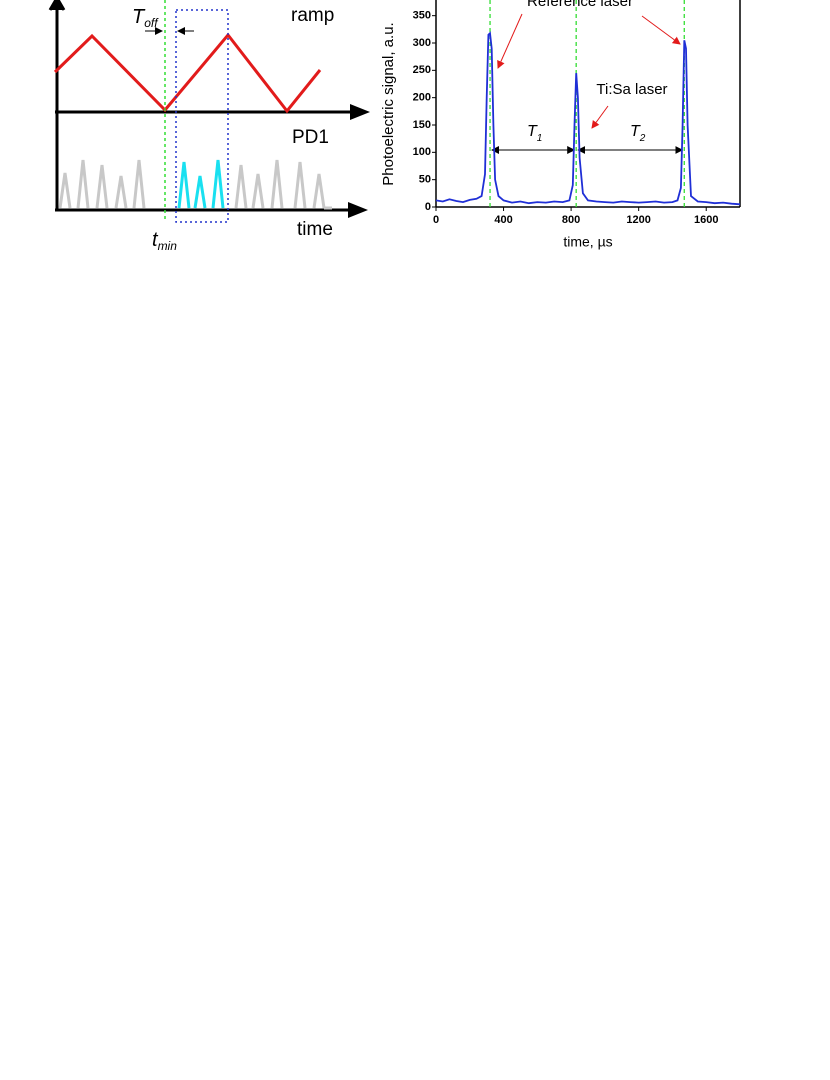 The image size is (830, 1080). Describe the element at coordinates (310, 137) in the screenshot. I see `pd1-label: PD1` at that location.